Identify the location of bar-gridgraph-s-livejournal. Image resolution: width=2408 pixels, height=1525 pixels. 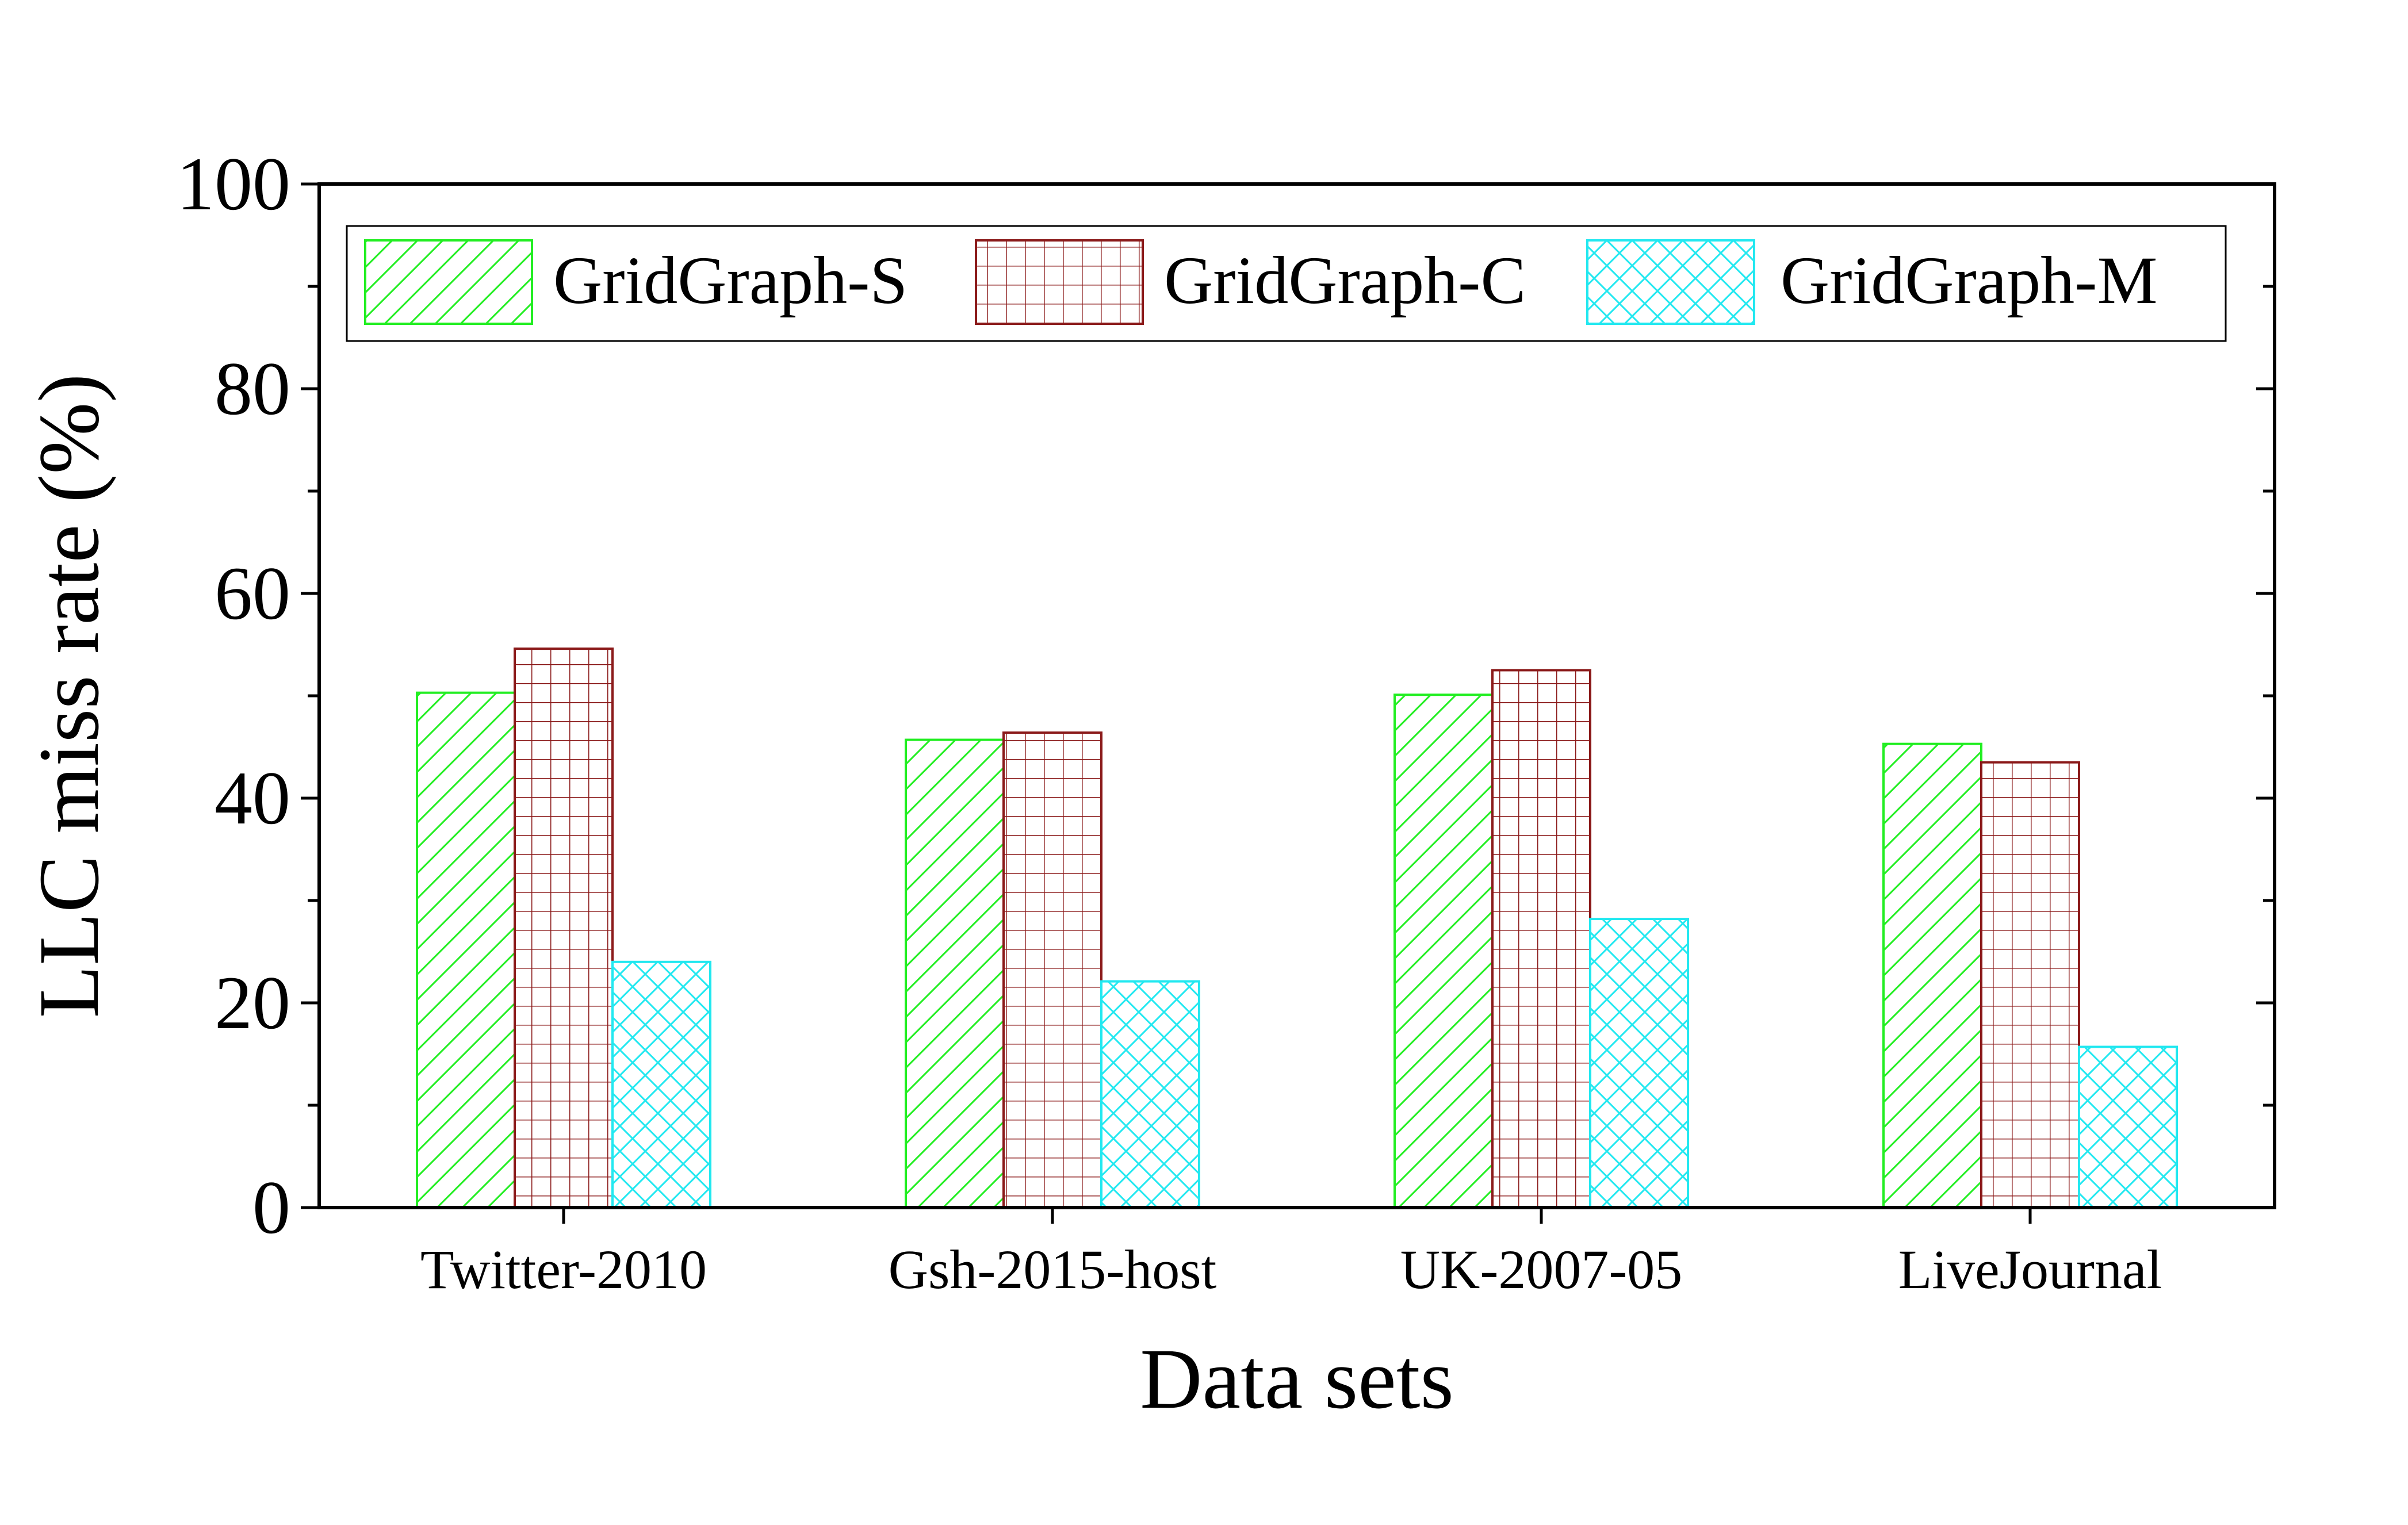
(1932, 975).